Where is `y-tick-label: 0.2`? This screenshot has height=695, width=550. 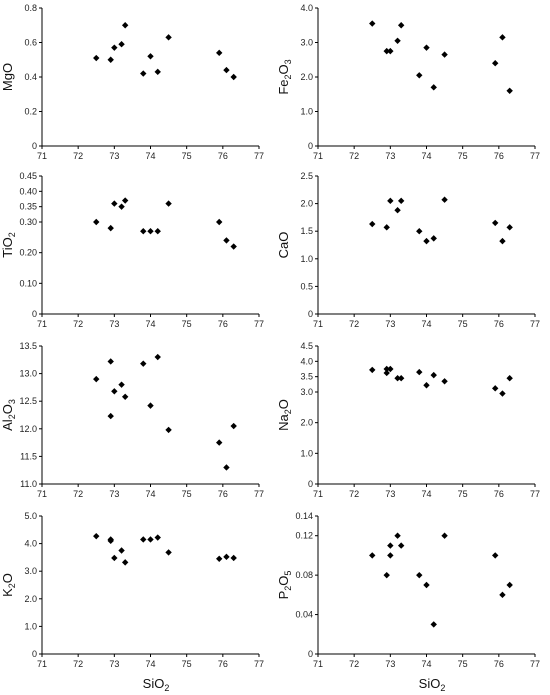
y-tick-label: 0.2 is located at coordinates (30, 112).